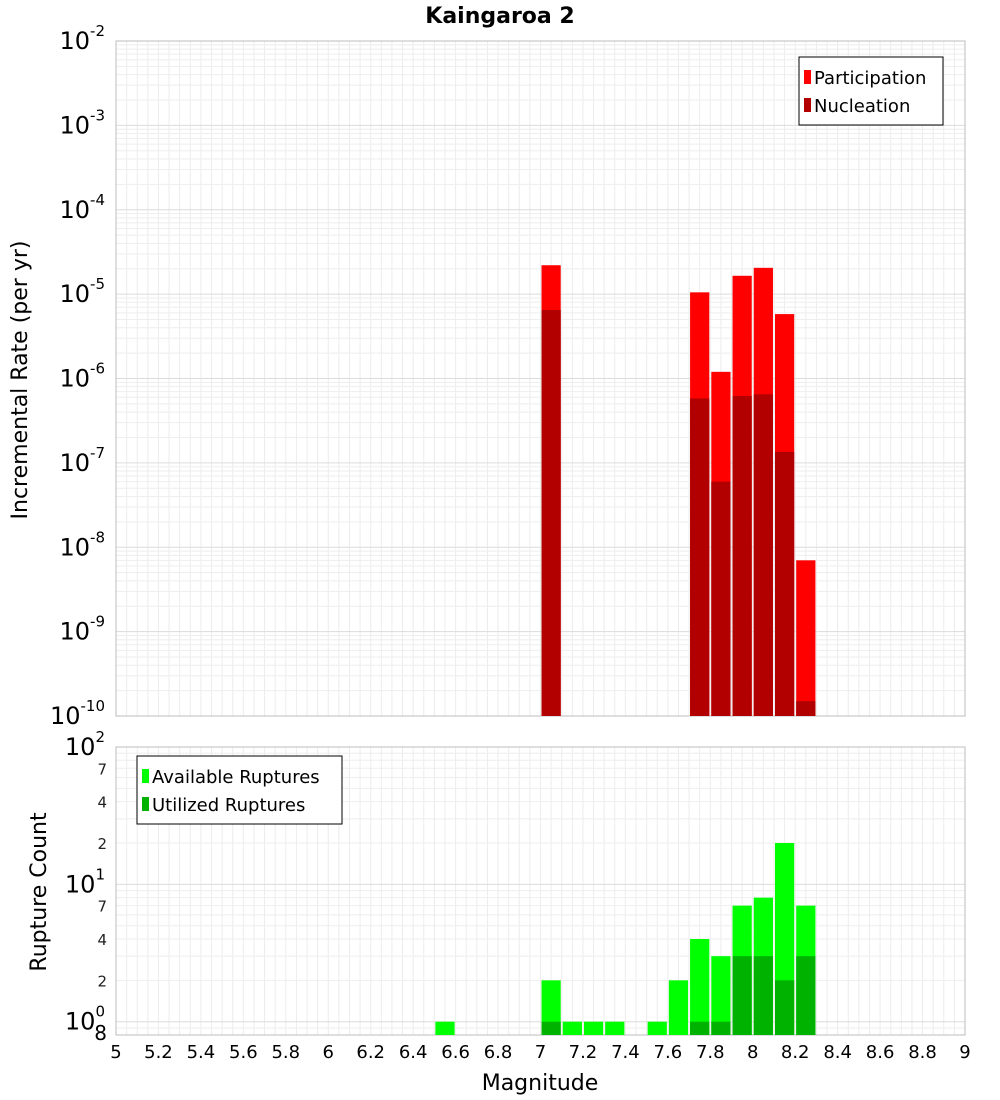 Image resolution: width=1000 pixels, height=1100 pixels. What do you see at coordinates (413, 1052) in the screenshot?
I see `x-tick-label: 6.4` at bounding box center [413, 1052].